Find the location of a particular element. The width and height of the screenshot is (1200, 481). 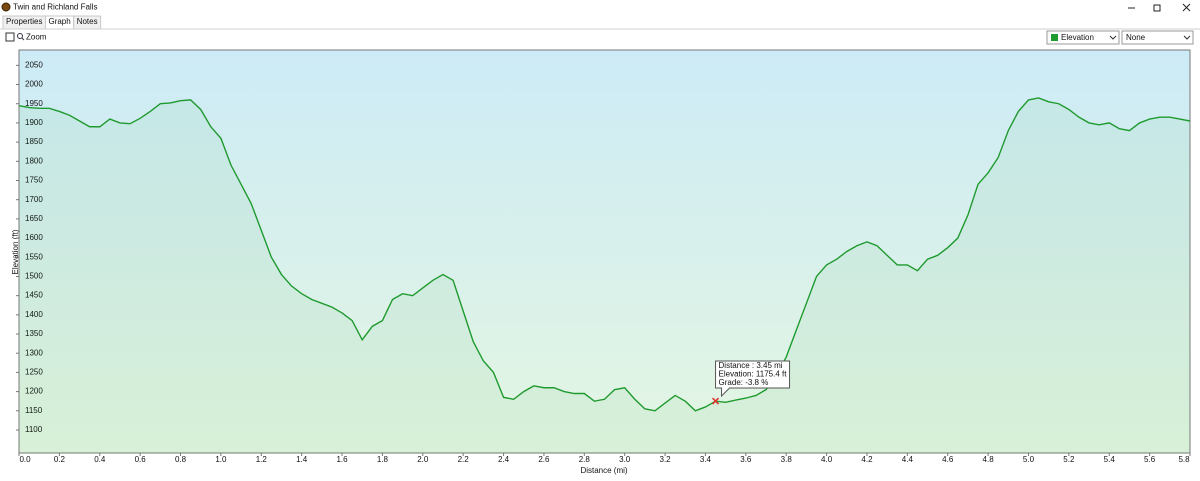

app-icon is located at coordinates (6, 7).